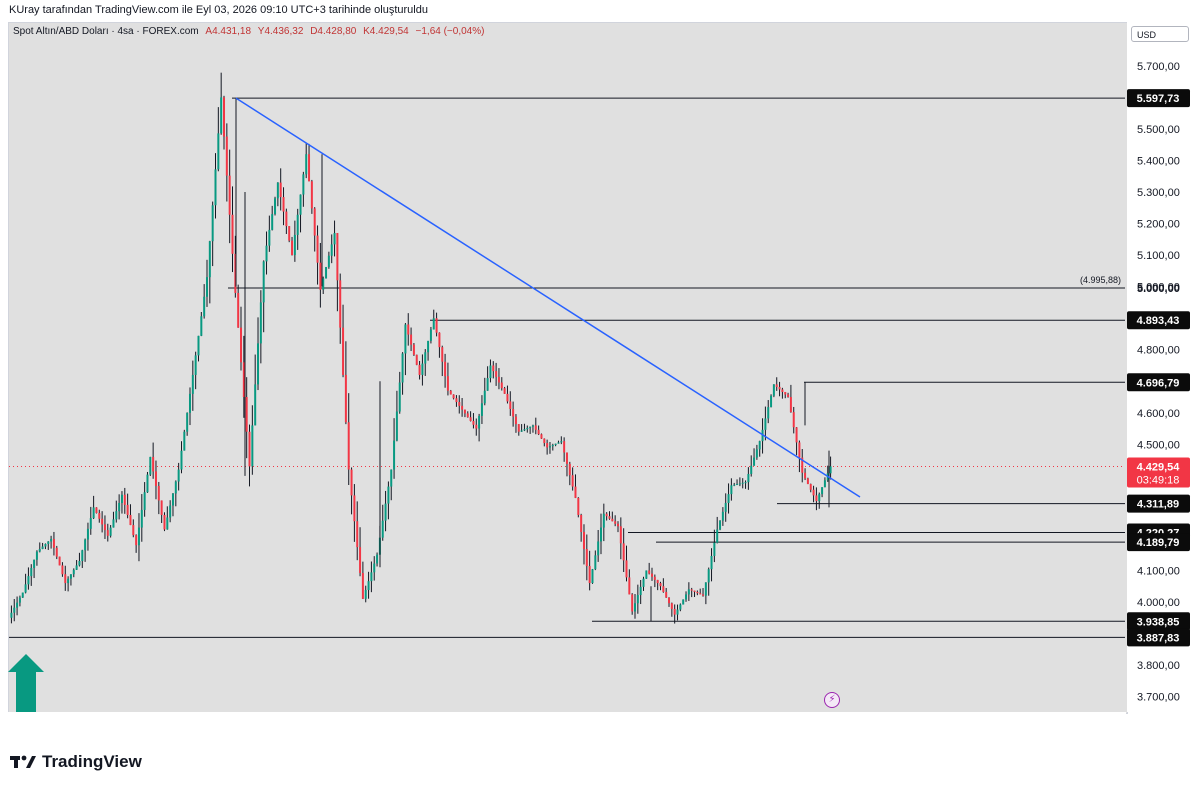 The image size is (1200, 785). Describe the element at coordinates (832, 700) in the screenshot. I see `lightning-icon: ⚡` at that location.